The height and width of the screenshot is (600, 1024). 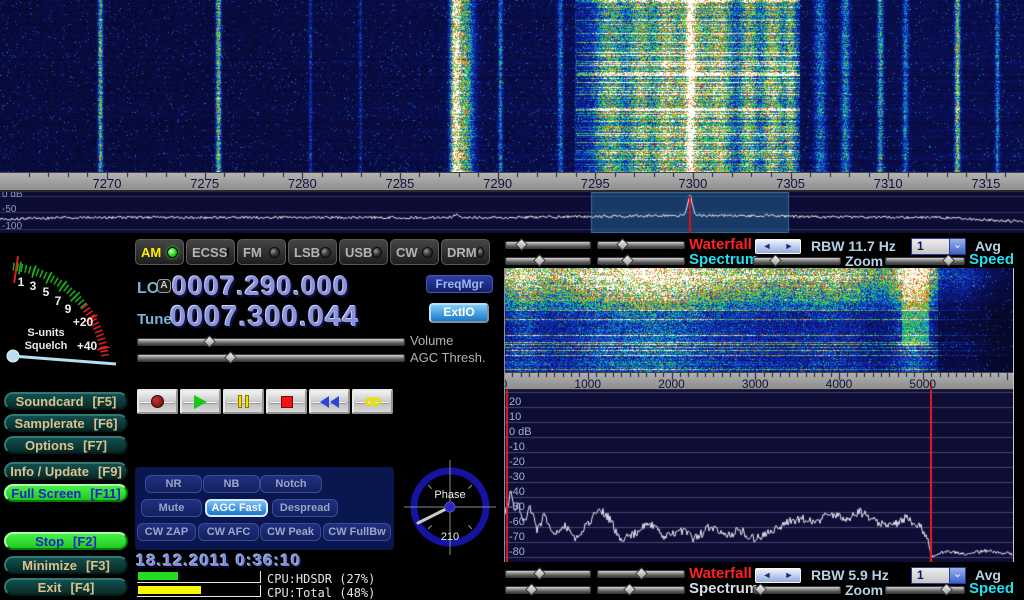 I want to click on top-zoom-slider, so click(x=797, y=260).